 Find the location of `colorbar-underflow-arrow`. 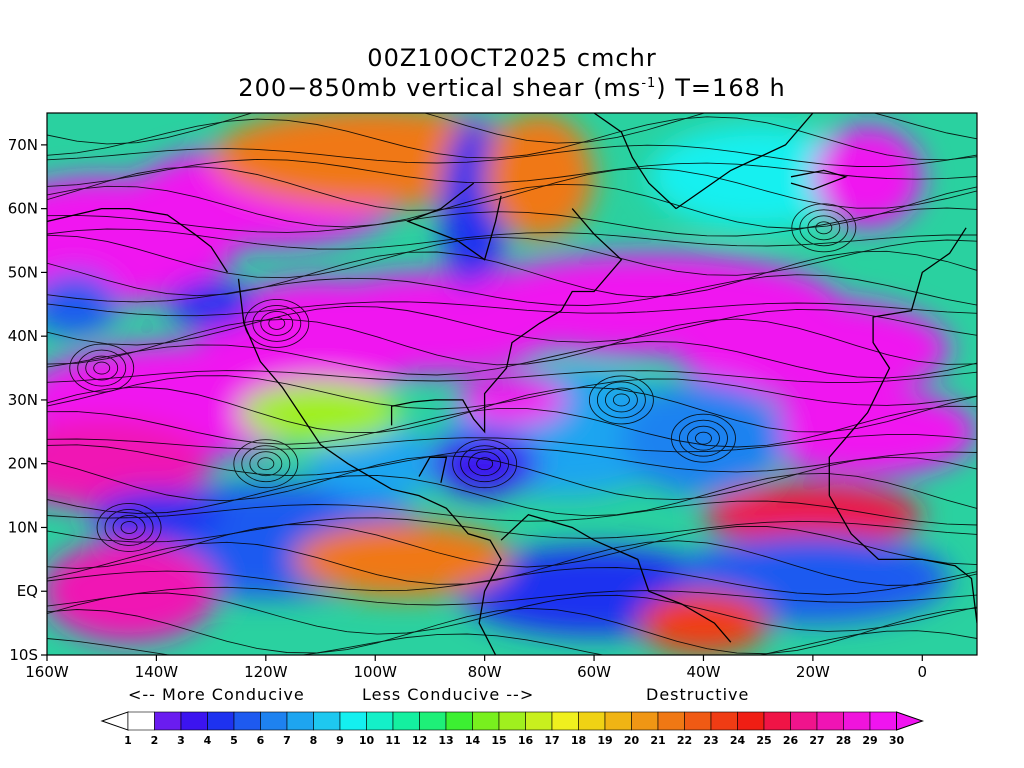

colorbar-underflow-arrow is located at coordinates (114, 721).